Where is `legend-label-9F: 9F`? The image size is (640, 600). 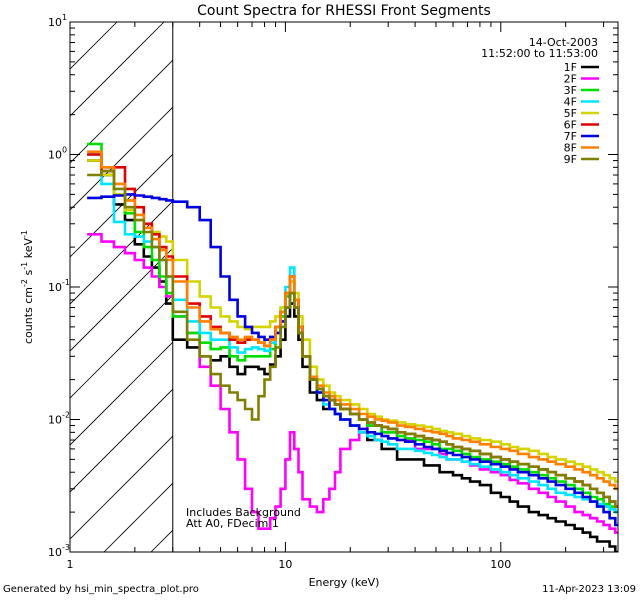
legend-label-9F: 9F is located at coordinates (570, 159).